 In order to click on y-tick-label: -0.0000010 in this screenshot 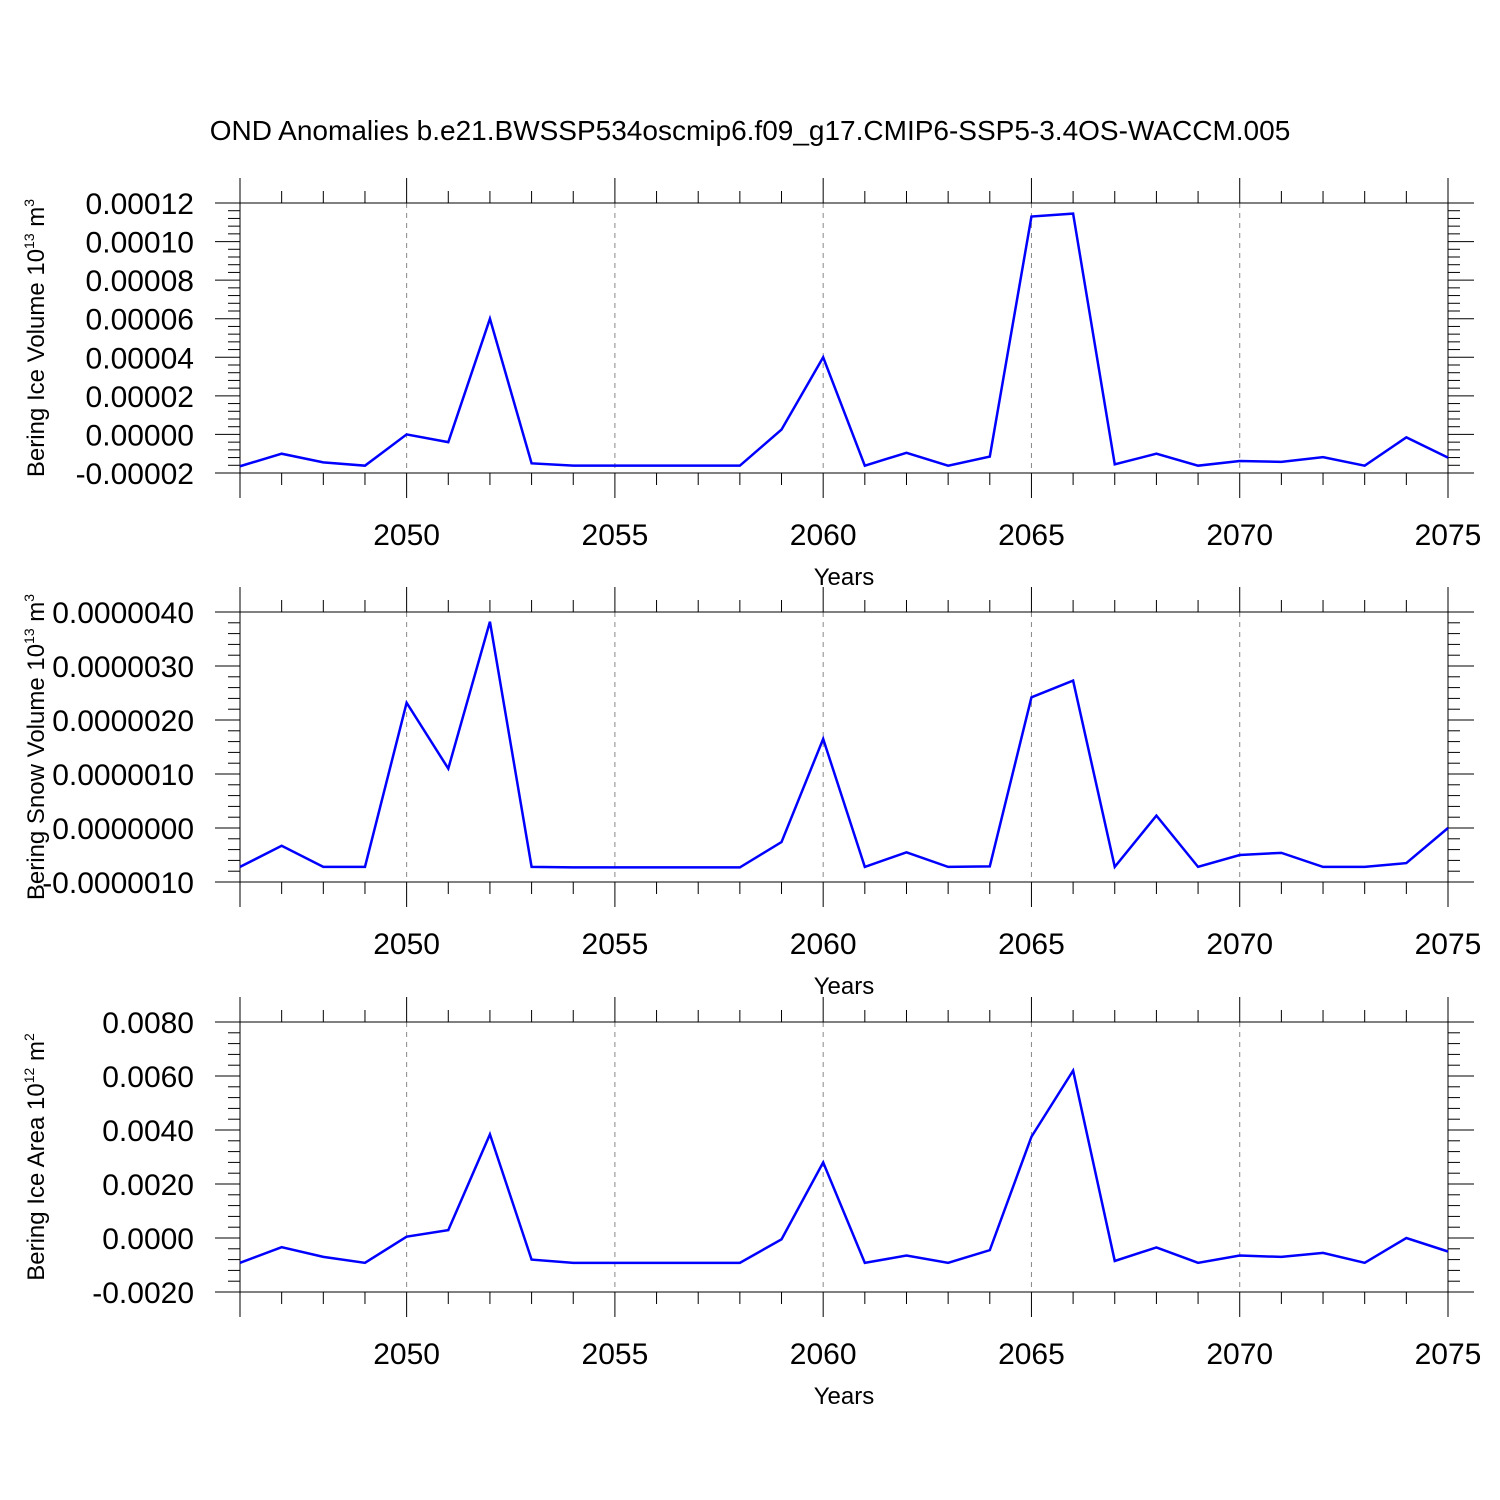, I will do `click(118, 883)`.